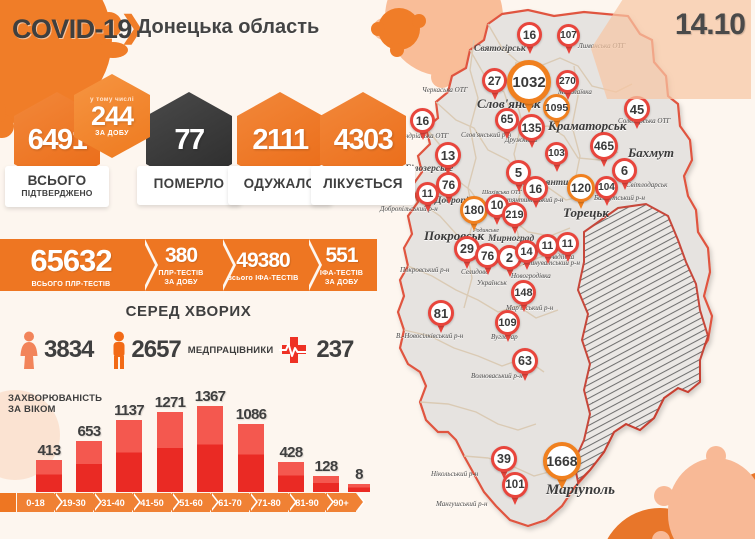 This screenshot has height=539, width=755. I want to click on ribbon-label: всього ІФА-ТЕСТІВ, so click(263, 277).